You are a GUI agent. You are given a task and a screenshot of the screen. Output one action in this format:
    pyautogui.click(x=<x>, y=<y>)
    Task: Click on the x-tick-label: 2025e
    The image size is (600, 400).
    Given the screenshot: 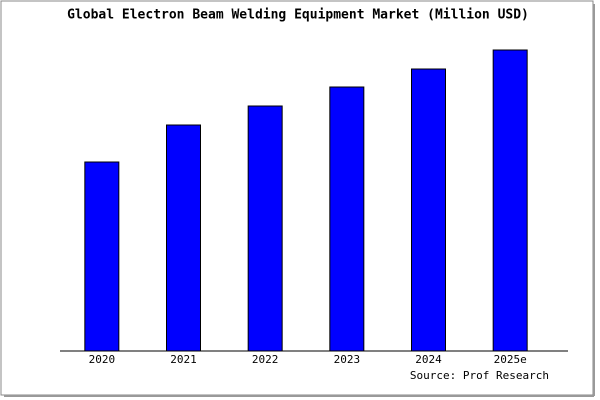 What is the action you would take?
    pyautogui.click(x=510, y=359)
    